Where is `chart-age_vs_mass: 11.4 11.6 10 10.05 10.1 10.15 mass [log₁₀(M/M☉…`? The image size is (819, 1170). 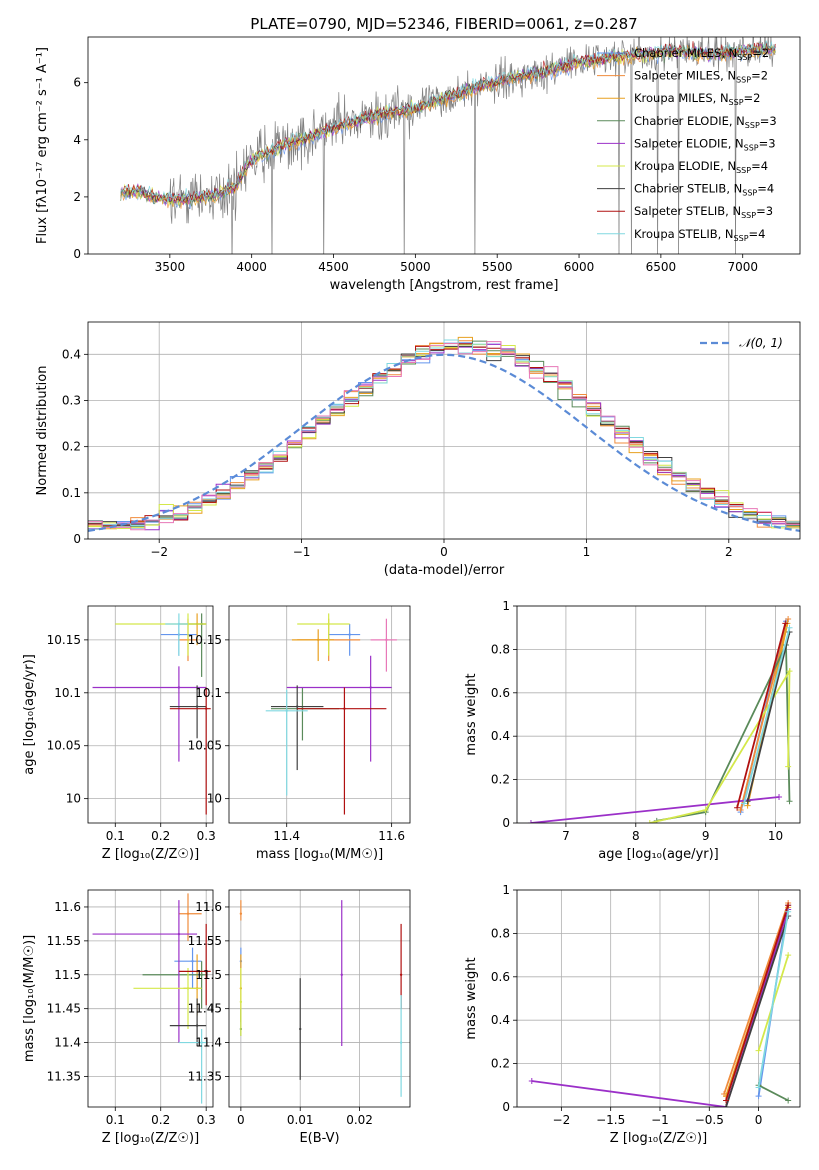 chart-age_vs_mass: 11.4 11.6 10 10.05 10.1 10.15 mass [log₁₀(M/M☉… is located at coordinates (299, 733).